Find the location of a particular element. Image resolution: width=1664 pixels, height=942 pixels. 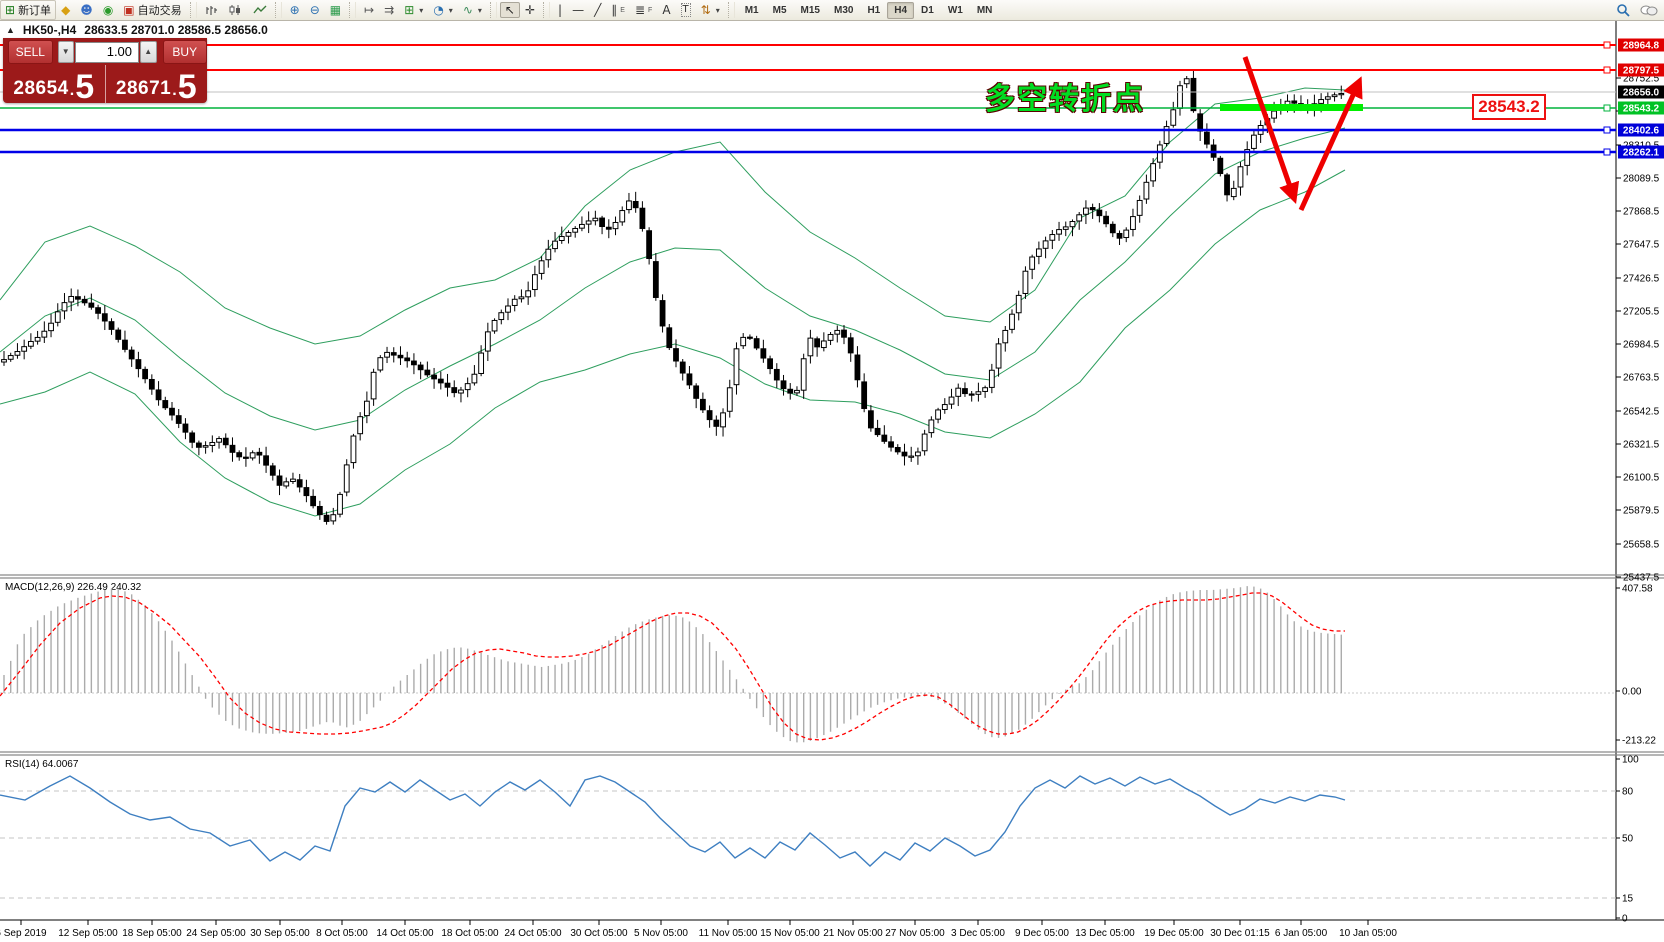

chart-shift-button: ↦ is located at coordinates (369, 10).